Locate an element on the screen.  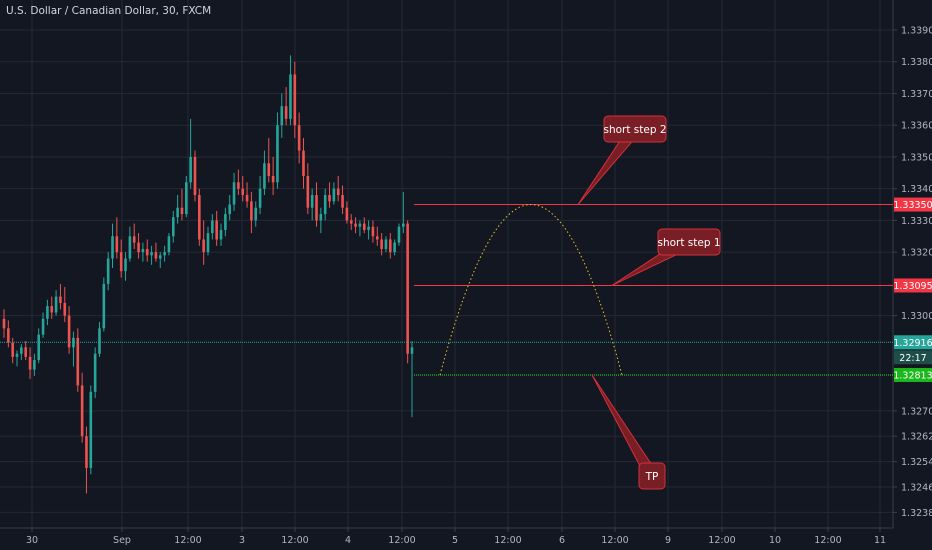
y-tick-label: 1.32620 is located at coordinates (916, 437).